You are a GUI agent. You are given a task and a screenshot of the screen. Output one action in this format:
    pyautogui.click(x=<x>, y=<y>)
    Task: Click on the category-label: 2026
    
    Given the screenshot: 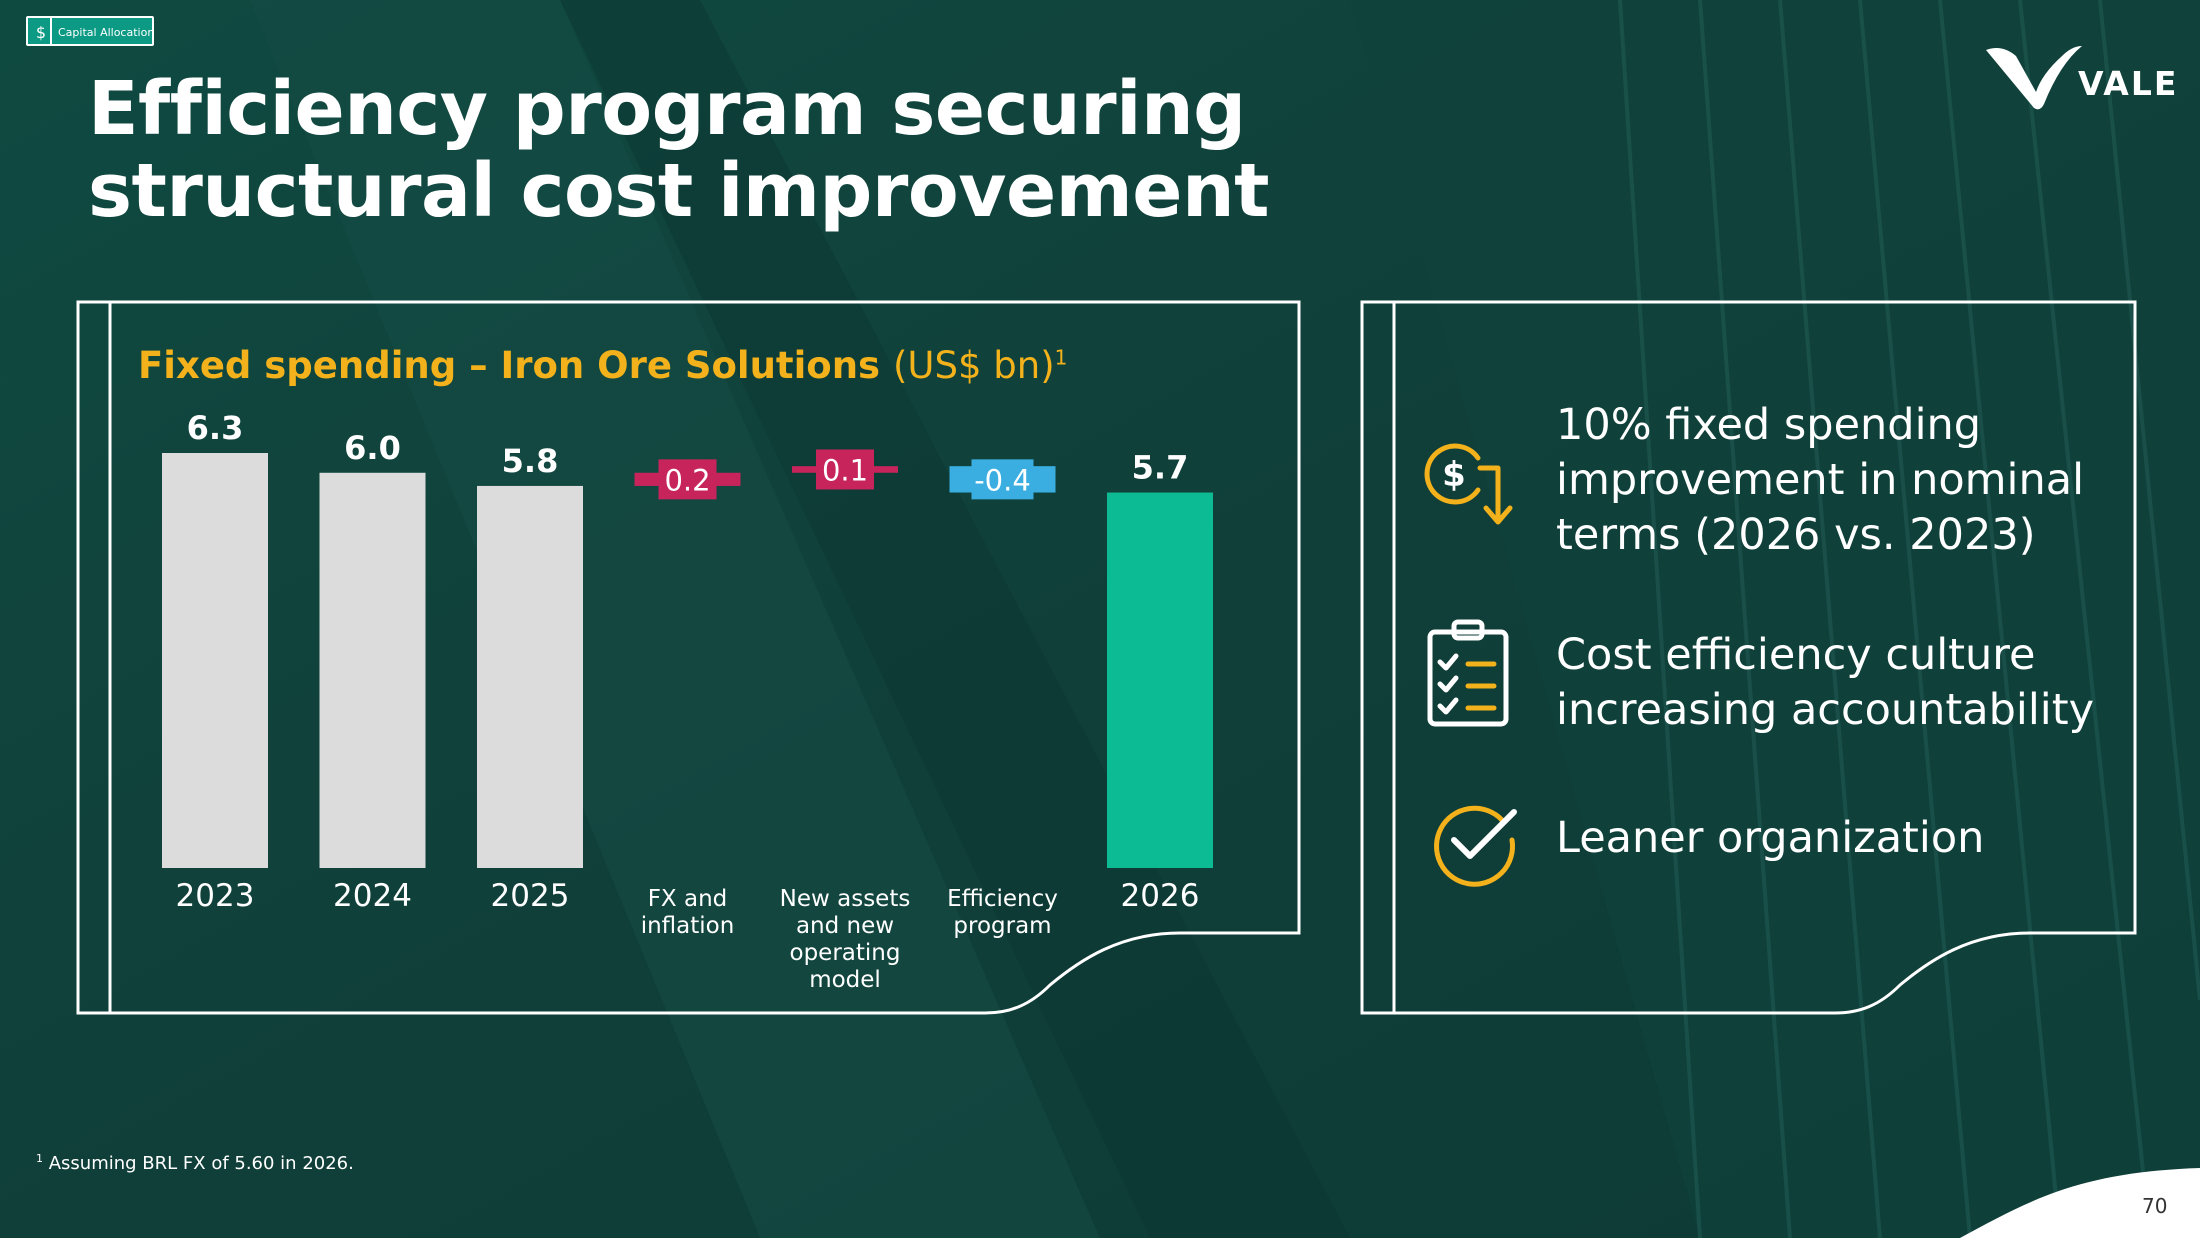 What is the action you would take?
    pyautogui.click(x=1160, y=896)
    